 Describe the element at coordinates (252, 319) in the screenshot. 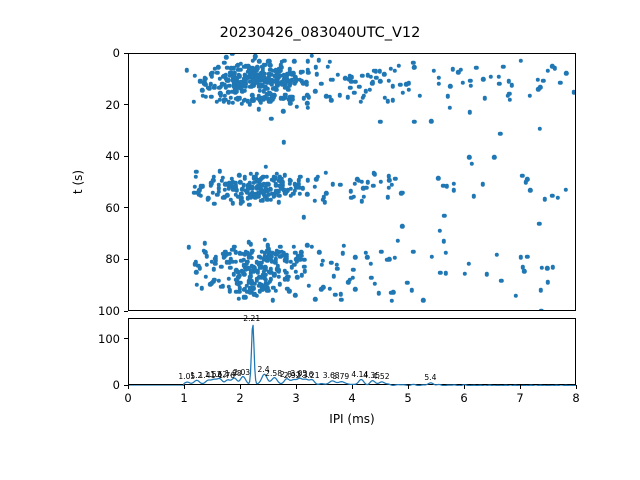

I see `peak-label: 2.21` at that location.